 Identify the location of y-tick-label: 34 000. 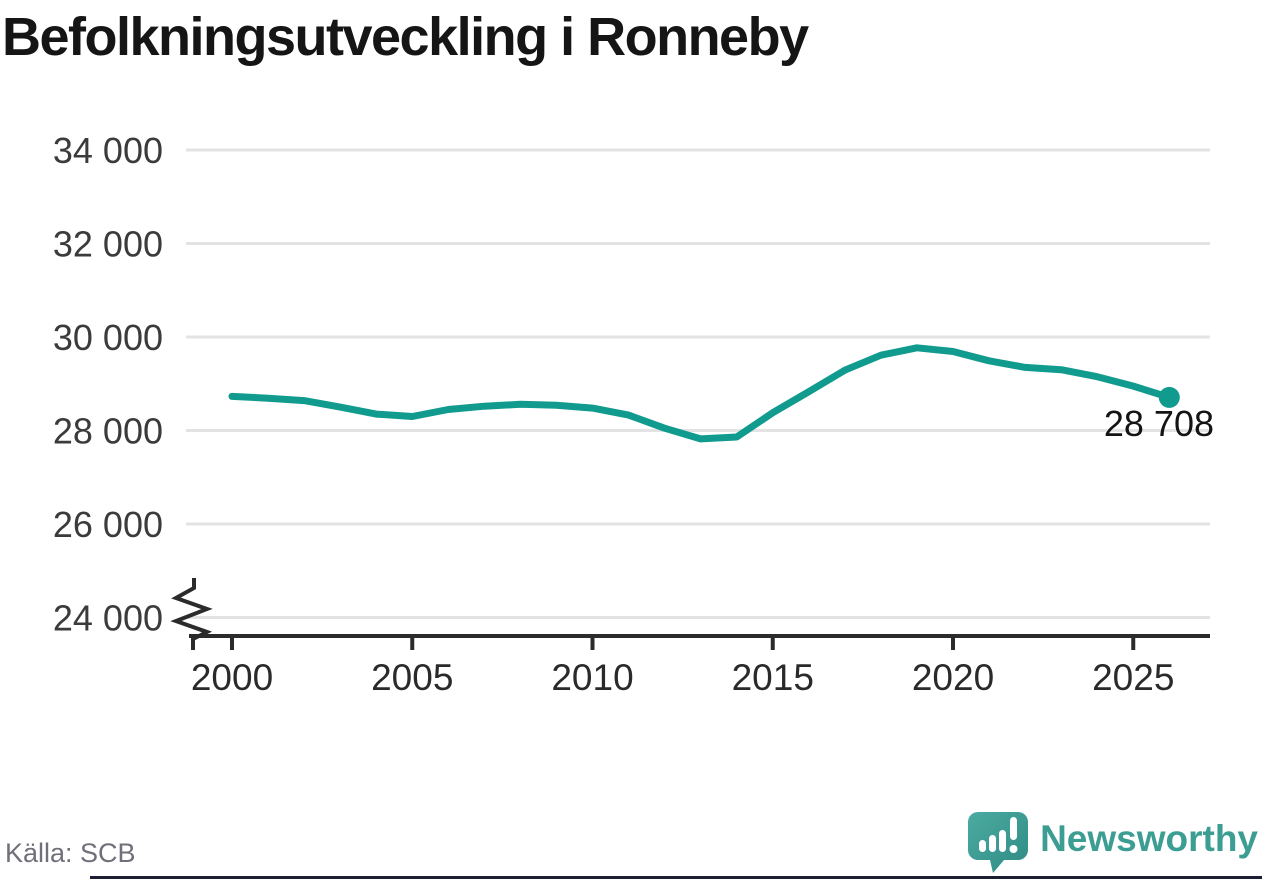
(108, 150).